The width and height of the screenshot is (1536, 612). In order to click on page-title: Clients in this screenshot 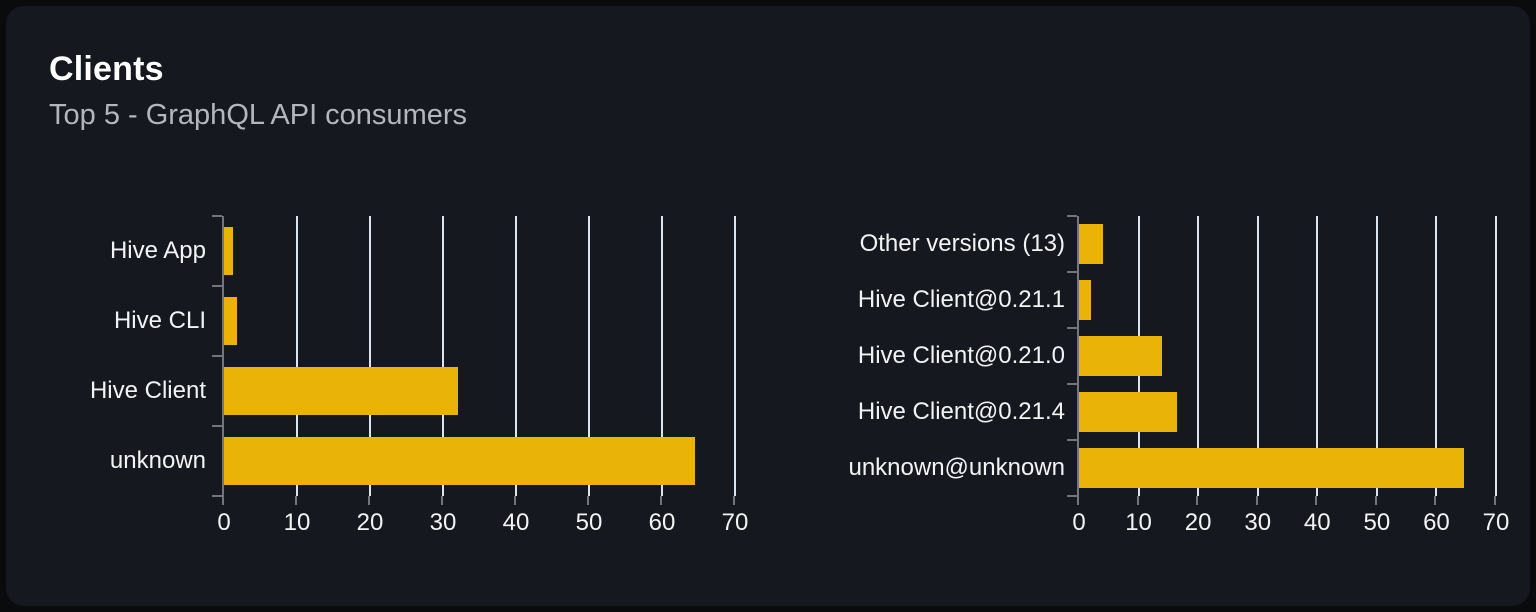, I will do `click(106, 69)`.